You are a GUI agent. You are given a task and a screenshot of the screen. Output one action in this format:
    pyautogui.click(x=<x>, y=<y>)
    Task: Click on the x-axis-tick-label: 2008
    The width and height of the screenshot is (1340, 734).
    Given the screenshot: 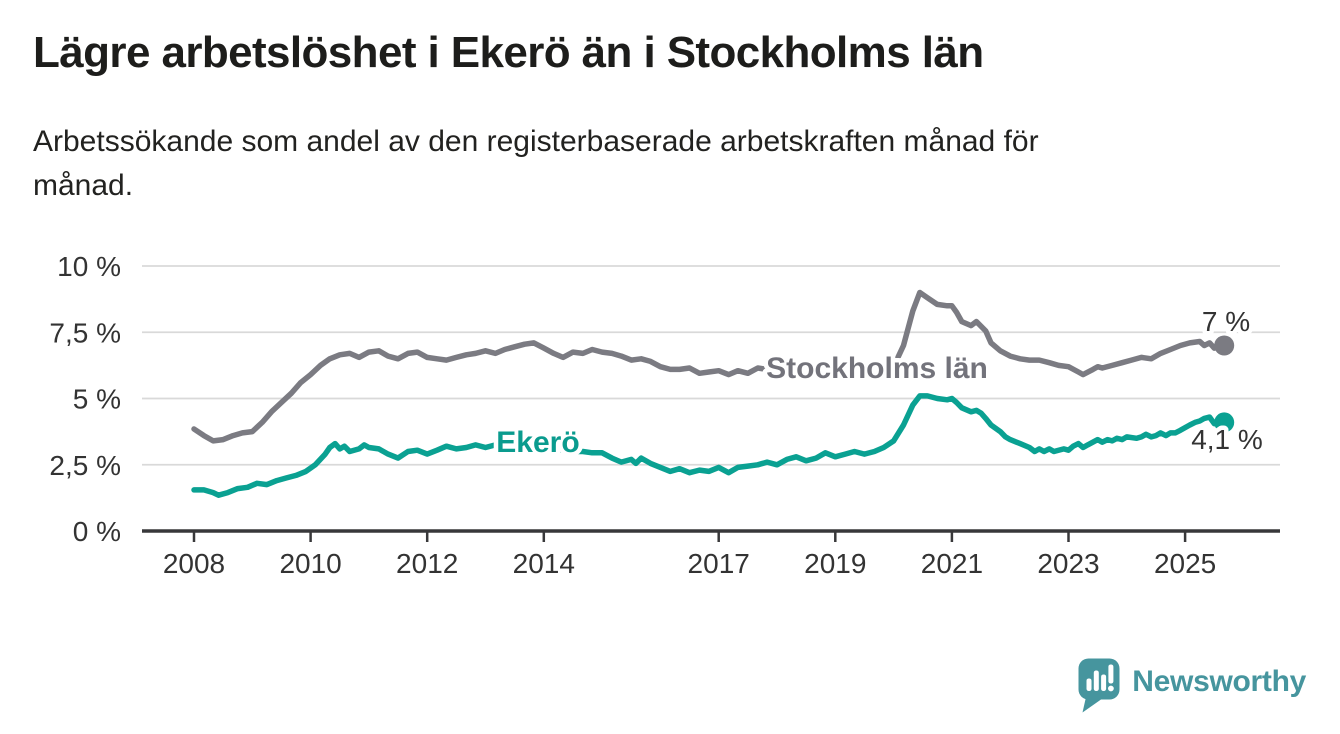 What is the action you would take?
    pyautogui.click(x=194, y=563)
    